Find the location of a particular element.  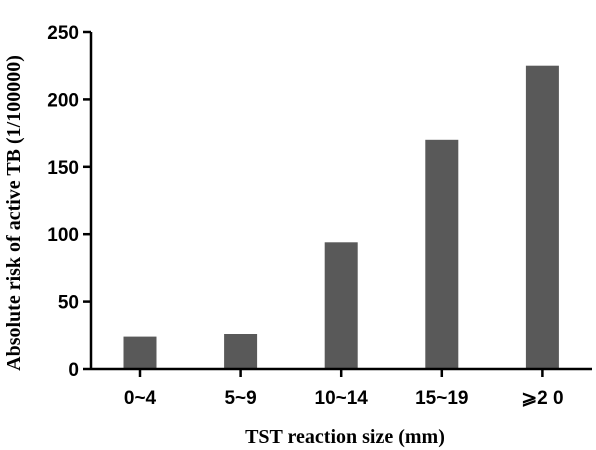

x-tick-label-4: ⩾2 0 is located at coordinates (542, 398).